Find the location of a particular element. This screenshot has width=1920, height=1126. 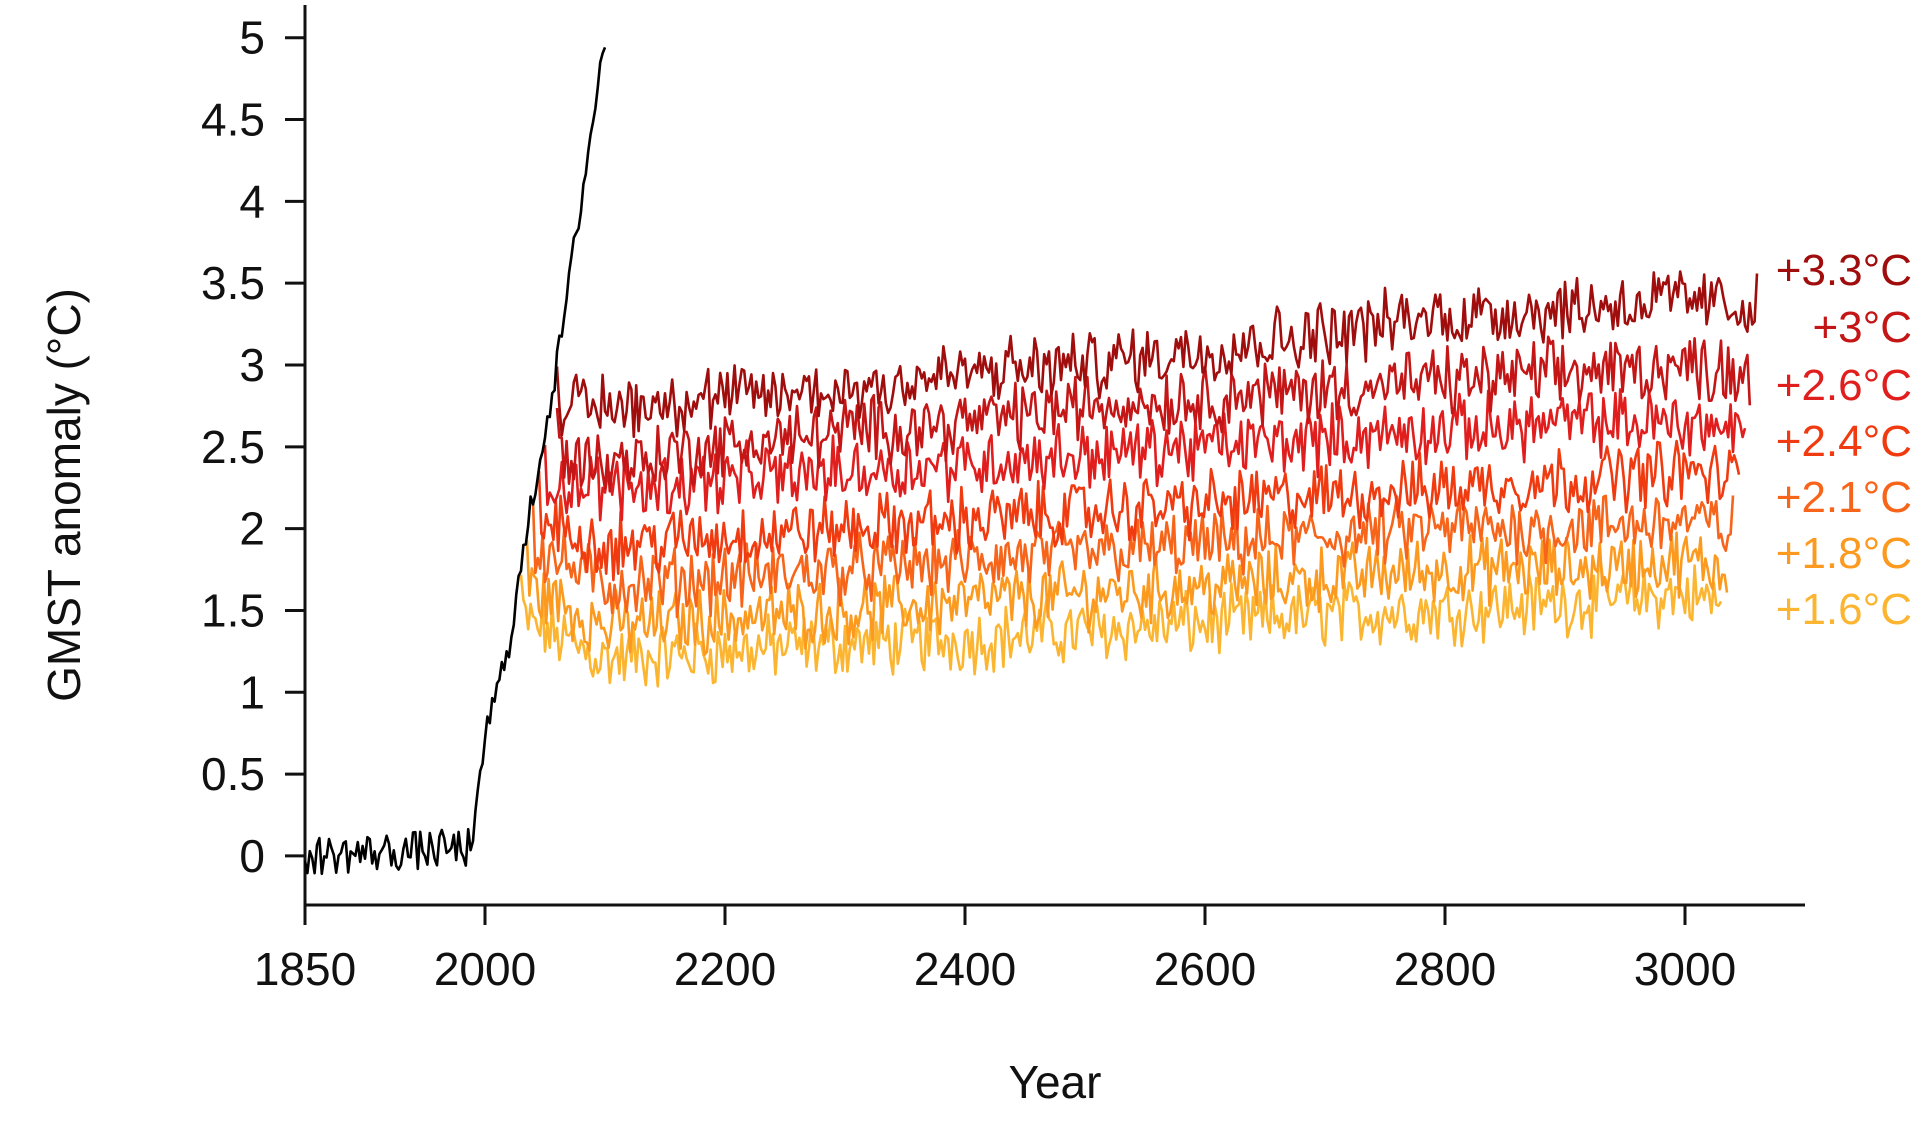

series-label: +2.6°C is located at coordinates (1844, 385).